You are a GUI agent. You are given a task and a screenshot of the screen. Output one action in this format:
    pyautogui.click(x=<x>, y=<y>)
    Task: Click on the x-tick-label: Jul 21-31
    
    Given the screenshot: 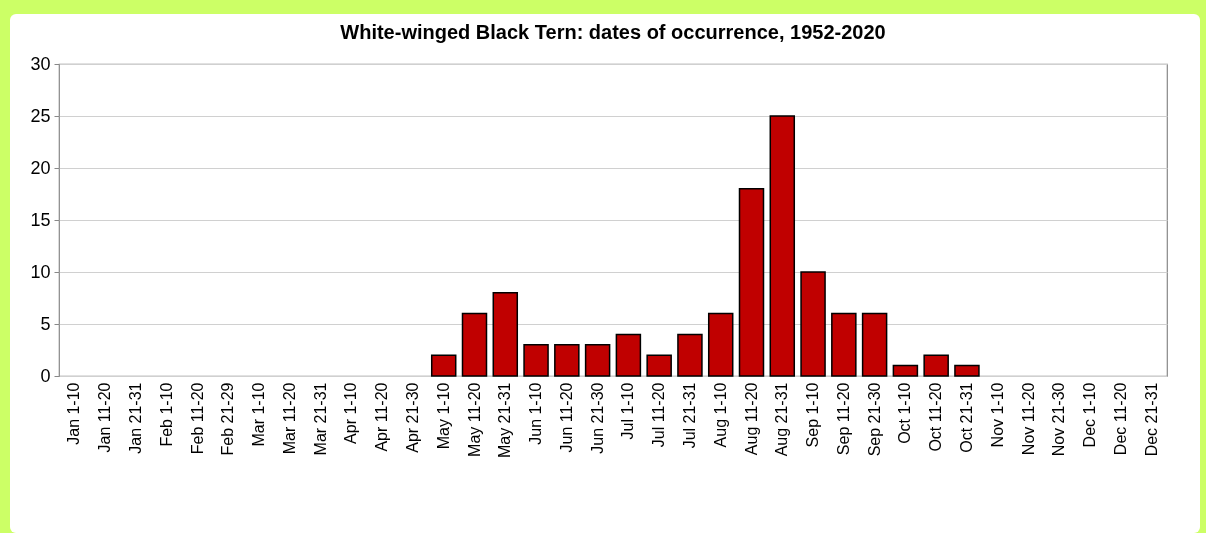 What is the action you would take?
    pyautogui.click(x=689, y=415)
    